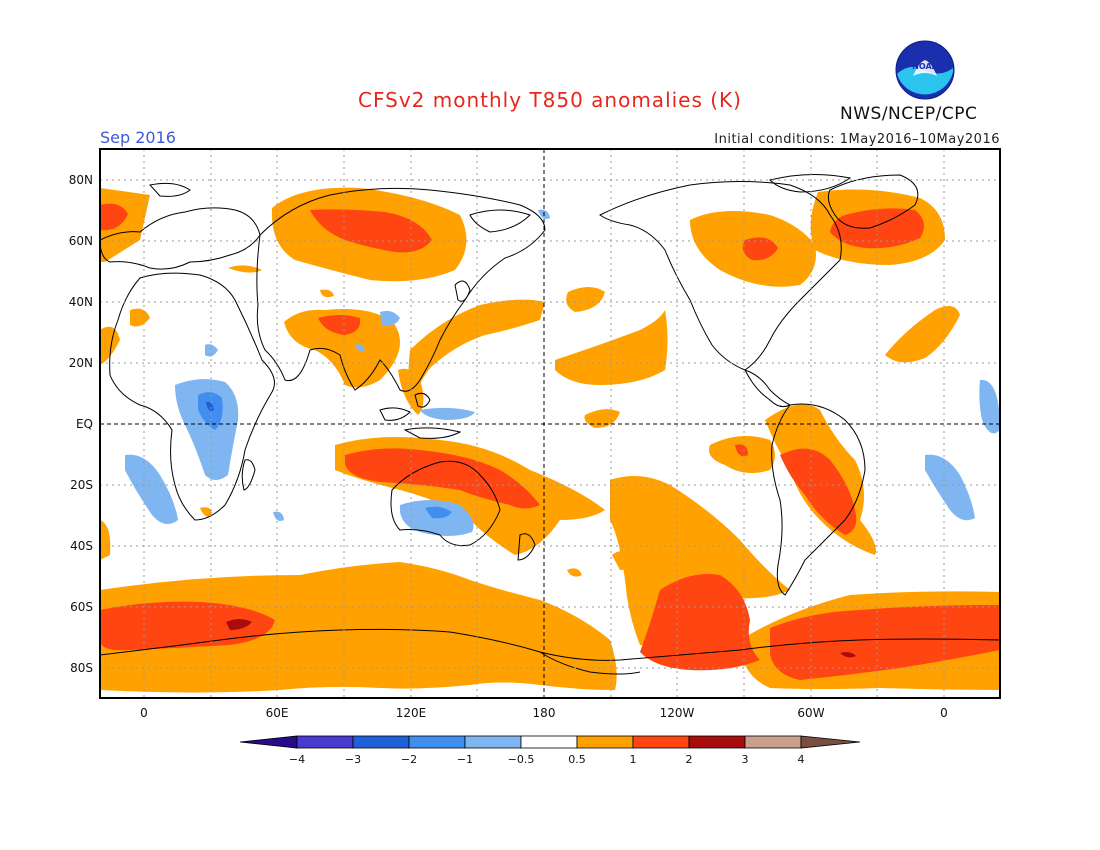 Image resolution: width=1100 pixels, height=850 pixels. I want to click on colorbar-m1-m05, so click(493, 742).